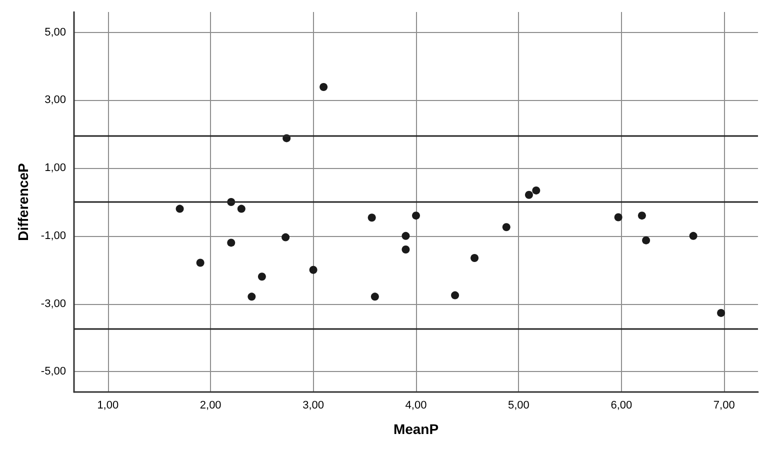 Image resolution: width=768 pixels, height=449 pixels. I want to click on y-tick-label: 5,00, so click(55, 32).